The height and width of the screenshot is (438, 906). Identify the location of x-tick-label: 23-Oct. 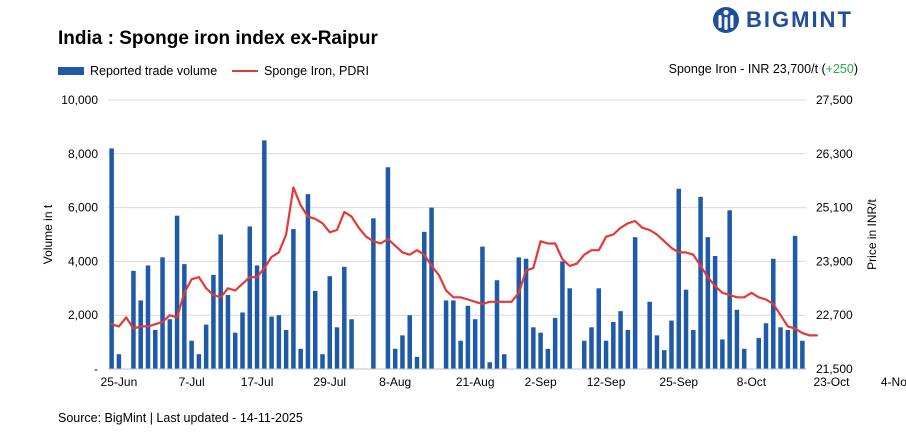
(831, 382).